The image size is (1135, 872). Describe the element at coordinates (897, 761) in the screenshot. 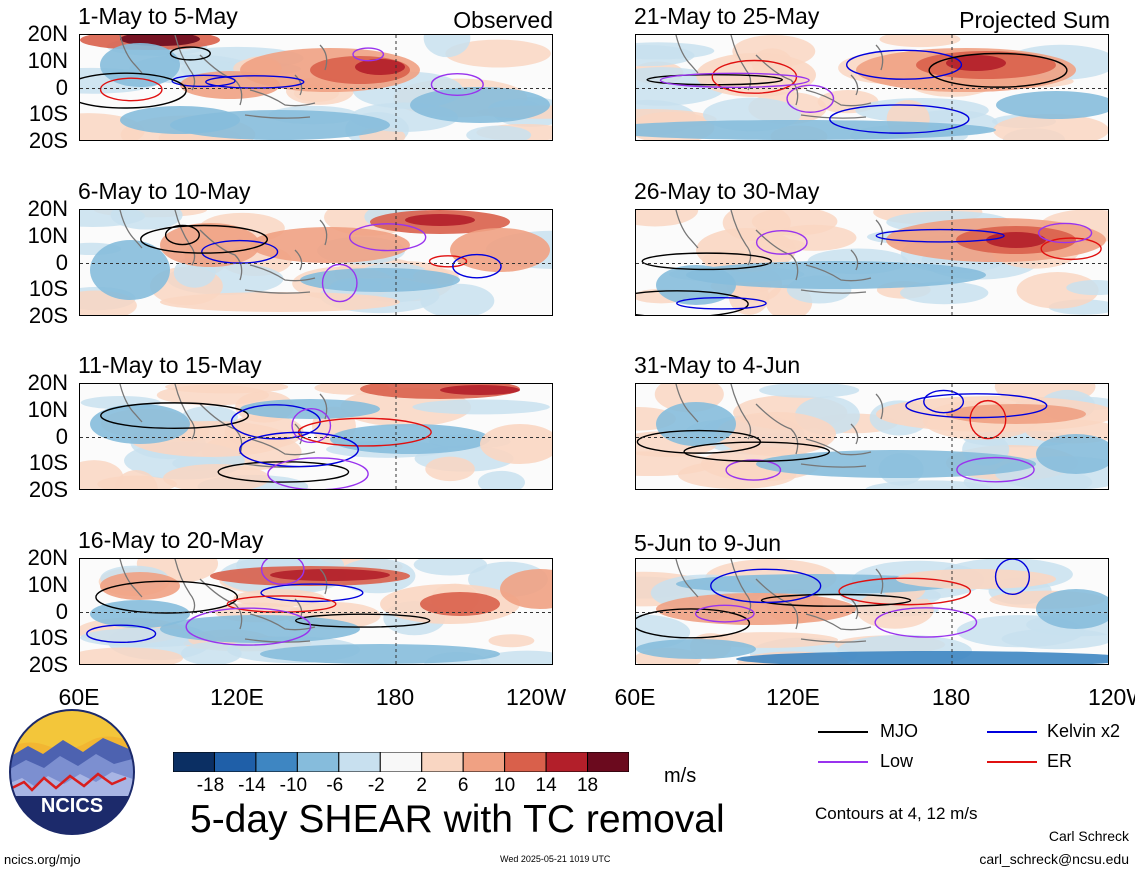

I see `legend-label-low: Low` at that location.